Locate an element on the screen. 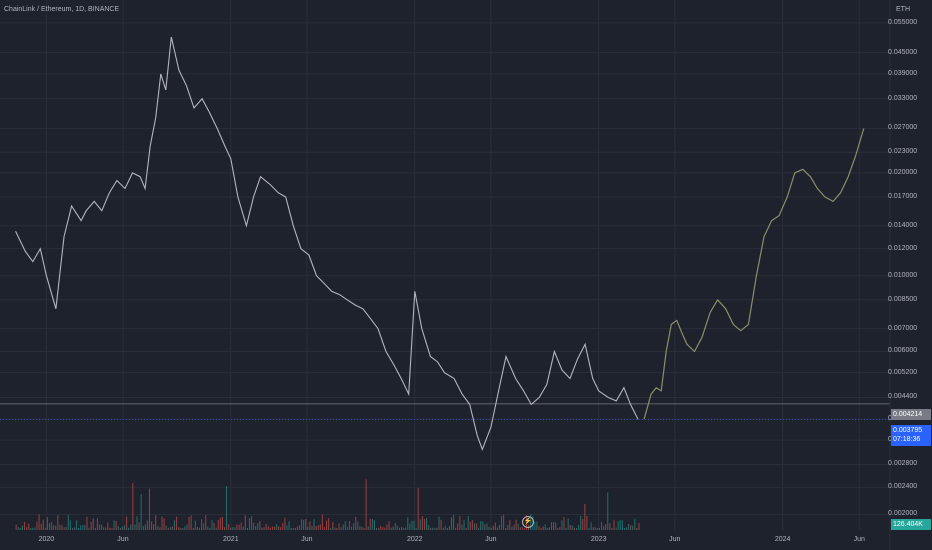 The height and width of the screenshot is (550, 932). y-tick-label: 0.005200 is located at coordinates (903, 372).